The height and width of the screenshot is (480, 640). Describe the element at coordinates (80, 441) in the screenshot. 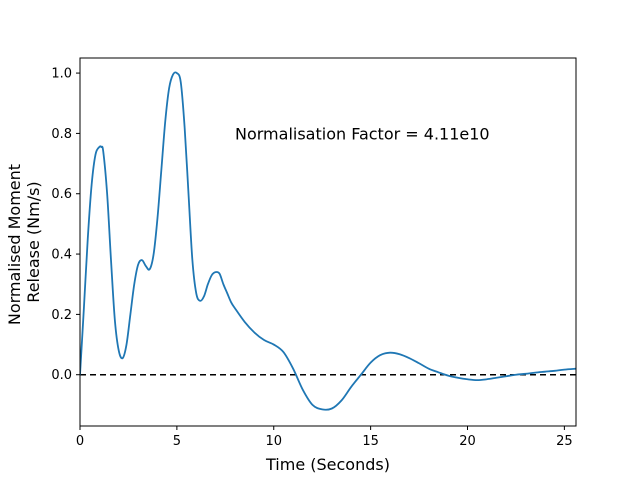

I see `x-tick-label: 0` at that location.